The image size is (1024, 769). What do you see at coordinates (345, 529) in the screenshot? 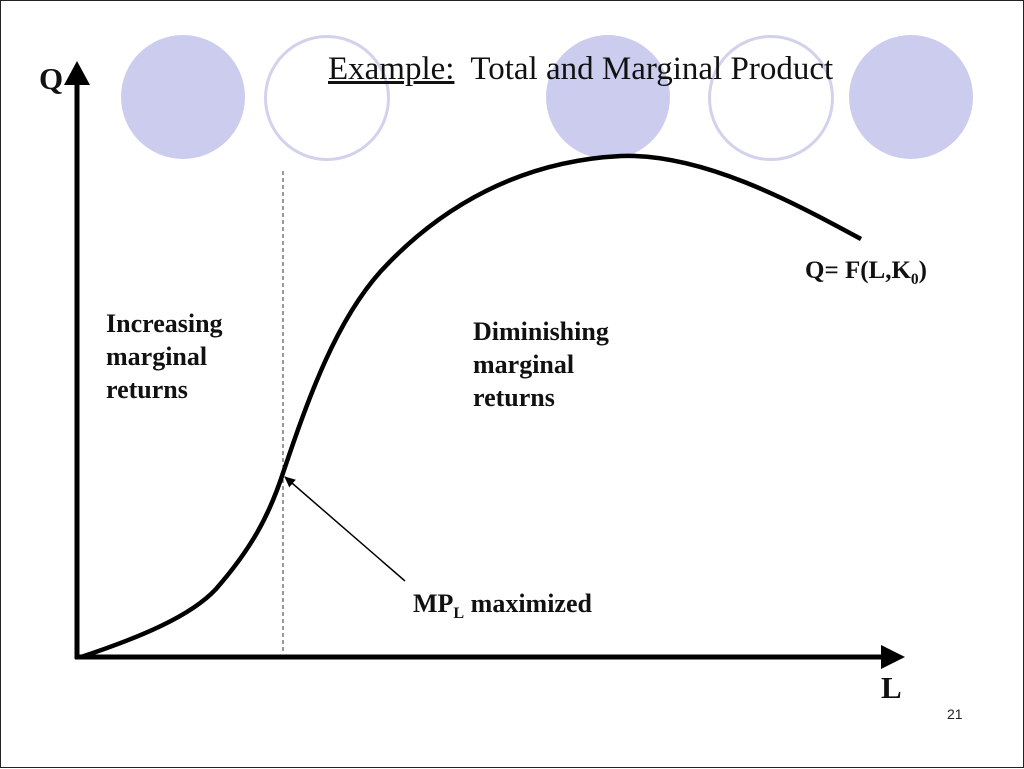
I see `annotation-arrow` at bounding box center [345, 529].